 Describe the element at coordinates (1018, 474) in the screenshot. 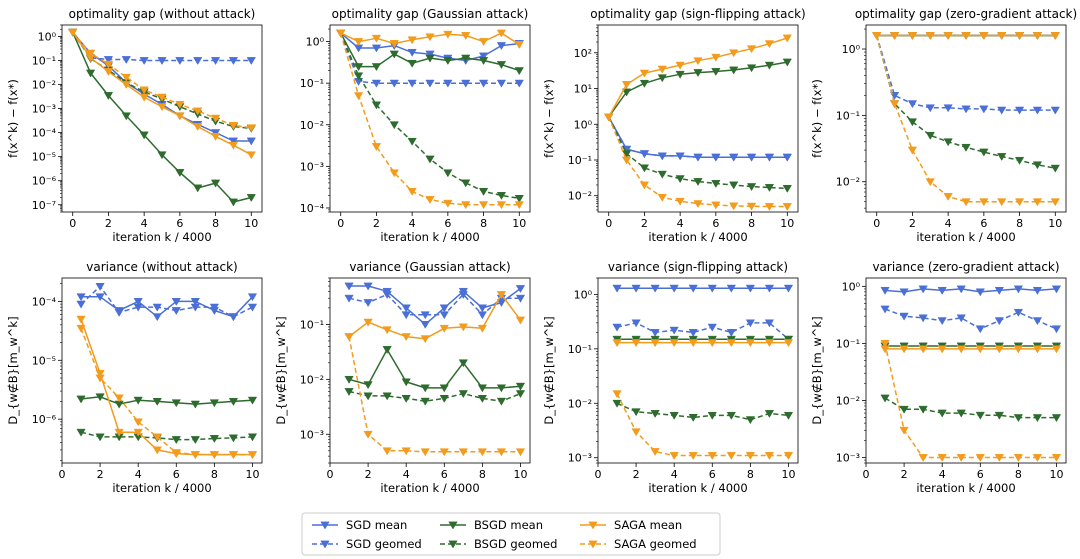

I see `x-tick-label: 8` at that location.